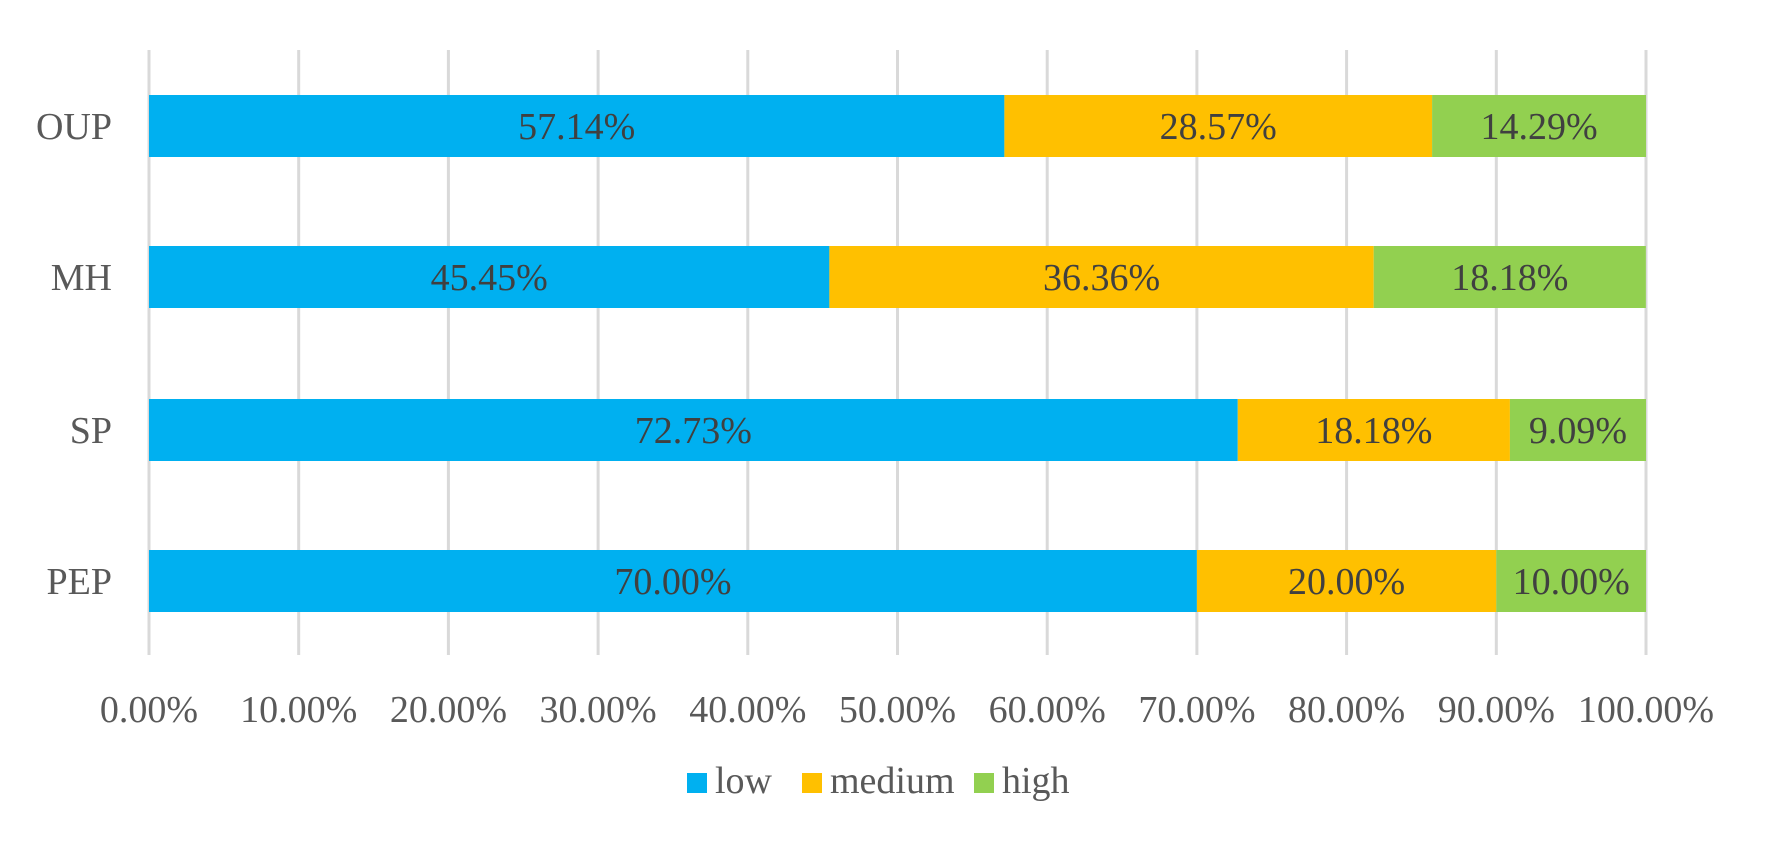 Image resolution: width=1765 pixels, height=857 pixels. I want to click on bar-medium-oup, so click(1218, 126).